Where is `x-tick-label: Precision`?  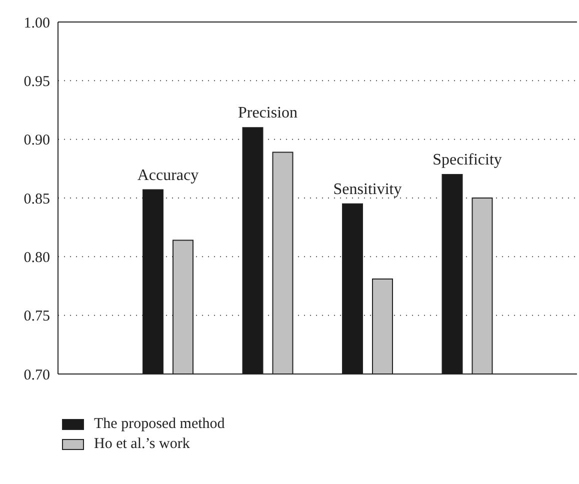 x-tick-label: Precision is located at coordinates (268, 113).